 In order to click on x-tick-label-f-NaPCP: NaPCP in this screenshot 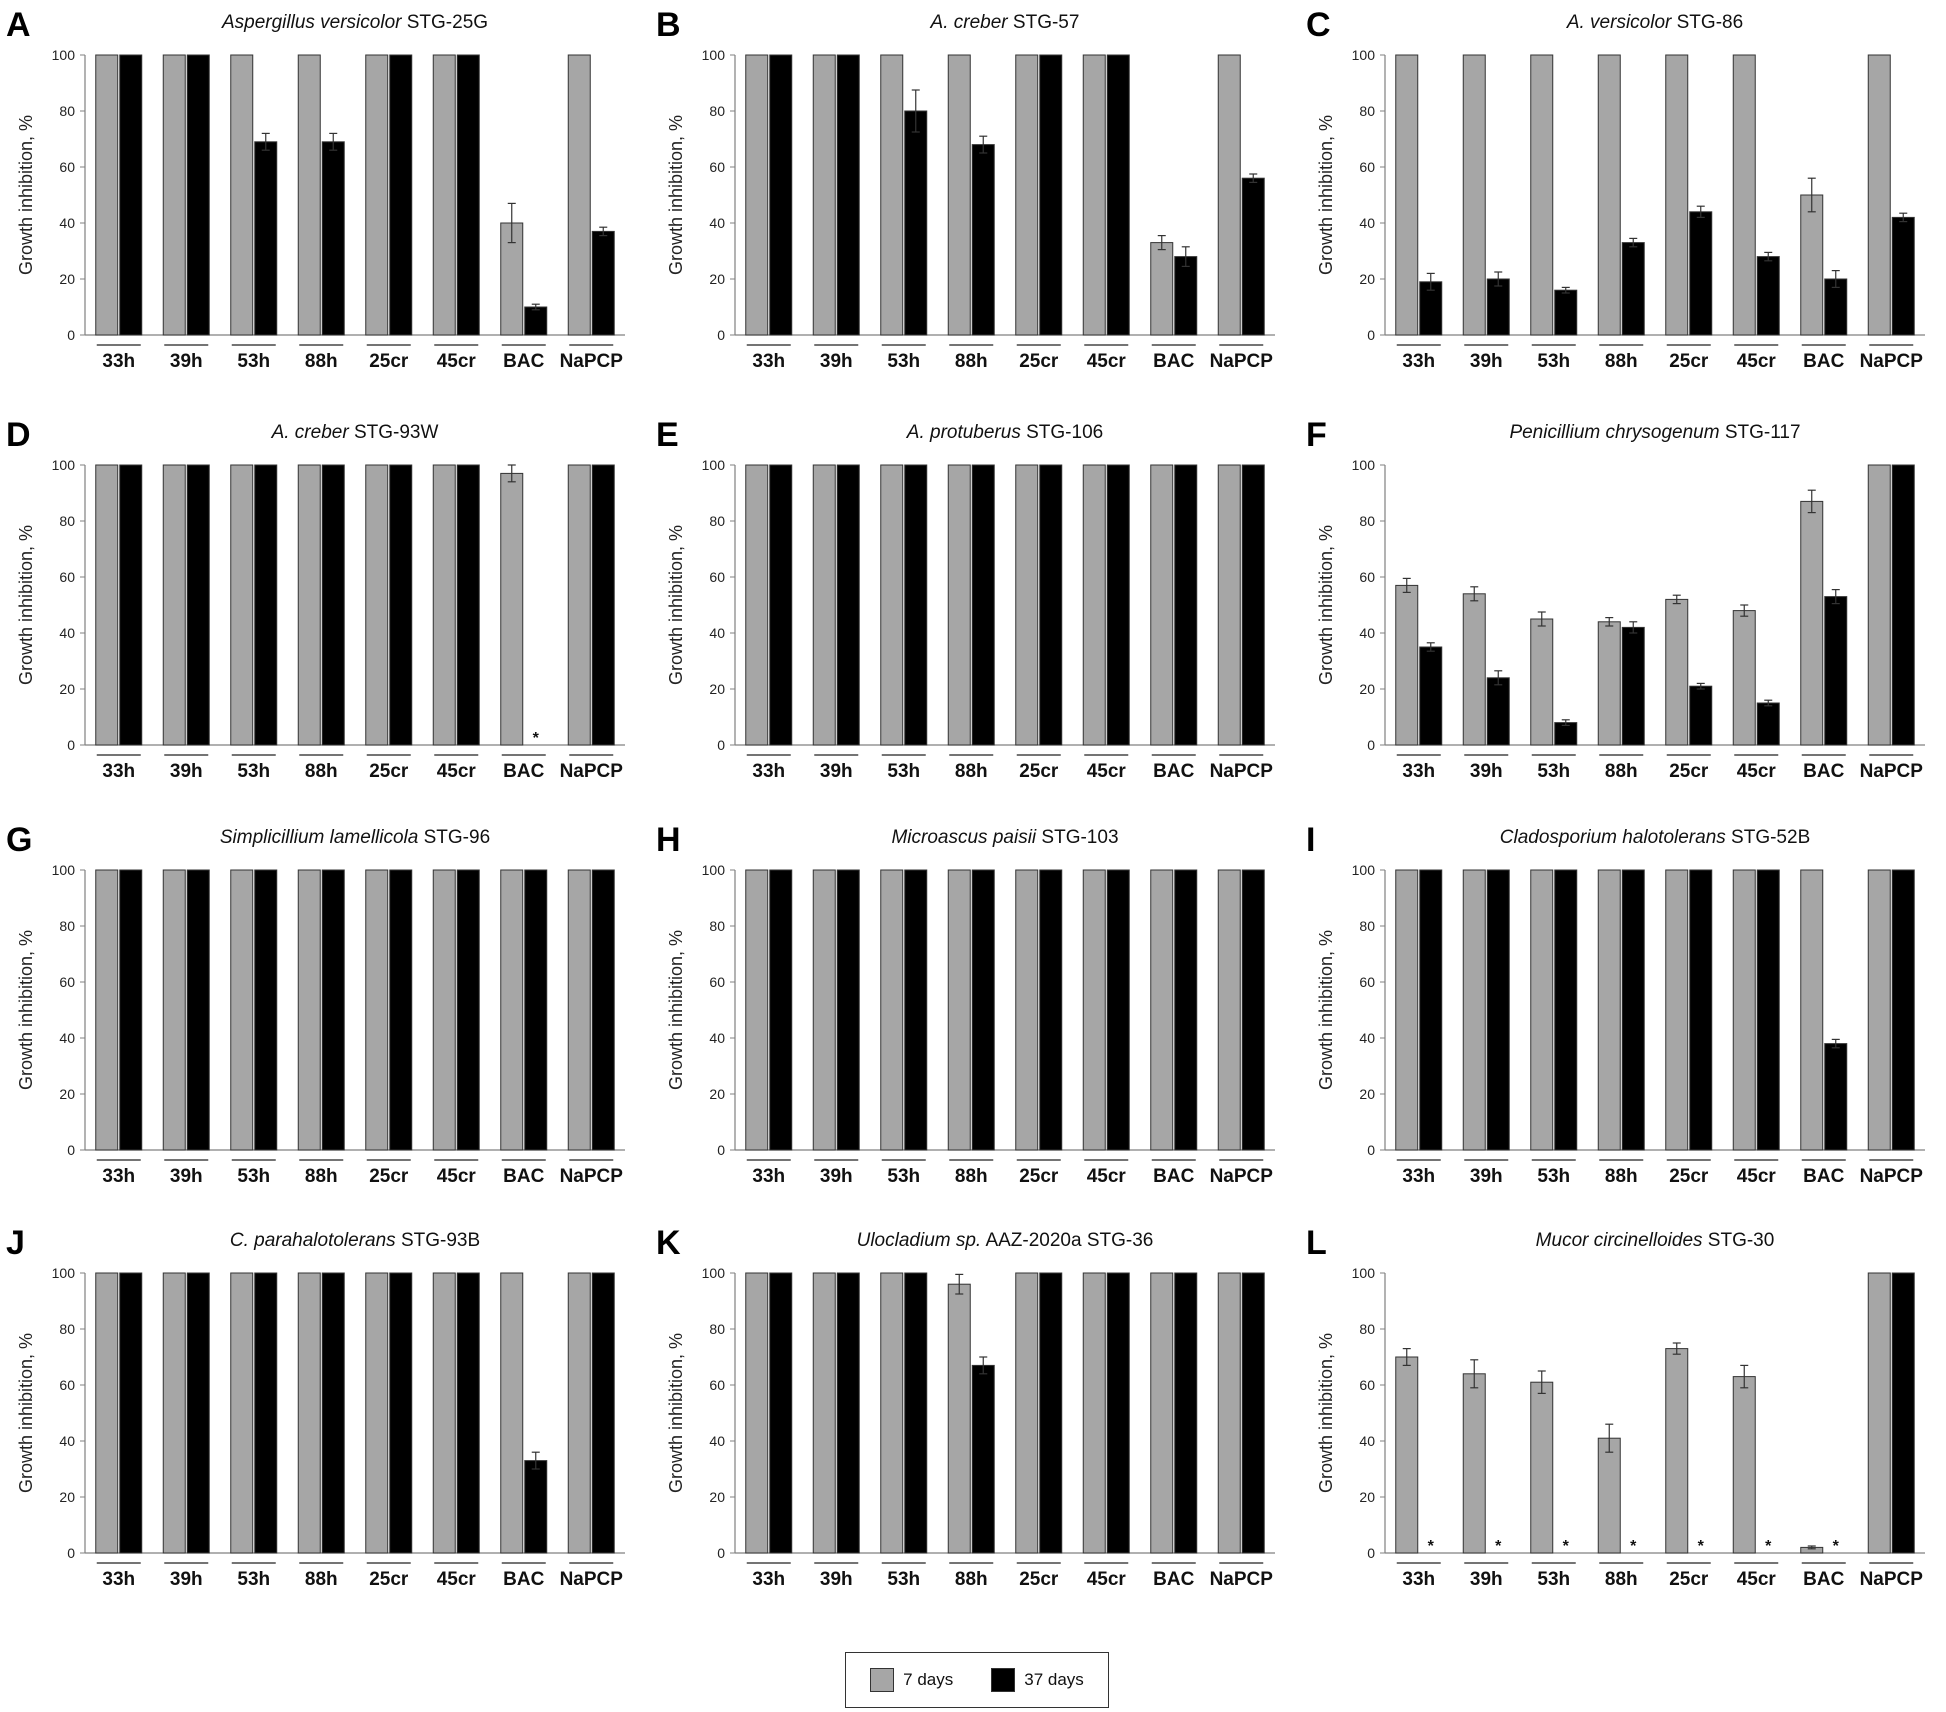, I will do `click(1892, 771)`.